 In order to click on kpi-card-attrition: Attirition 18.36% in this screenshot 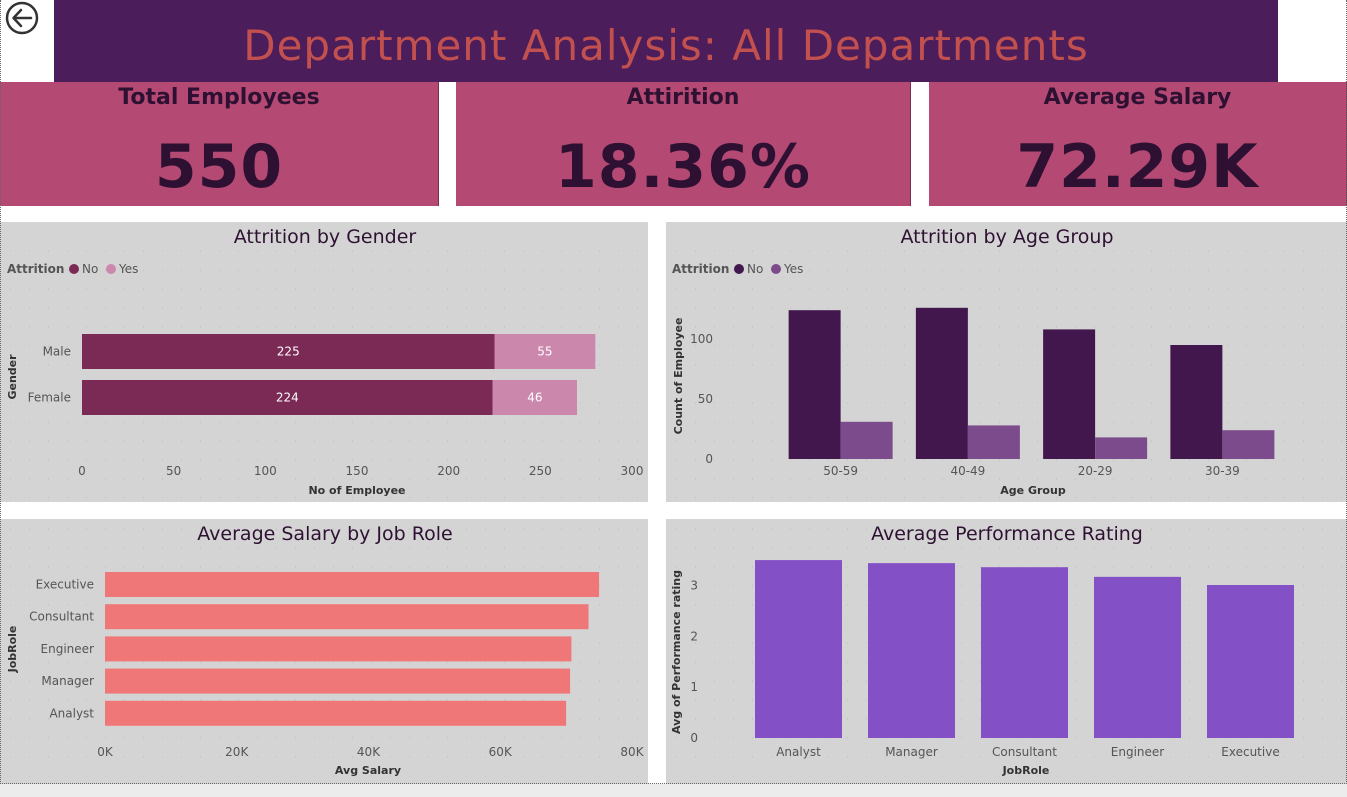, I will do `click(683, 144)`.